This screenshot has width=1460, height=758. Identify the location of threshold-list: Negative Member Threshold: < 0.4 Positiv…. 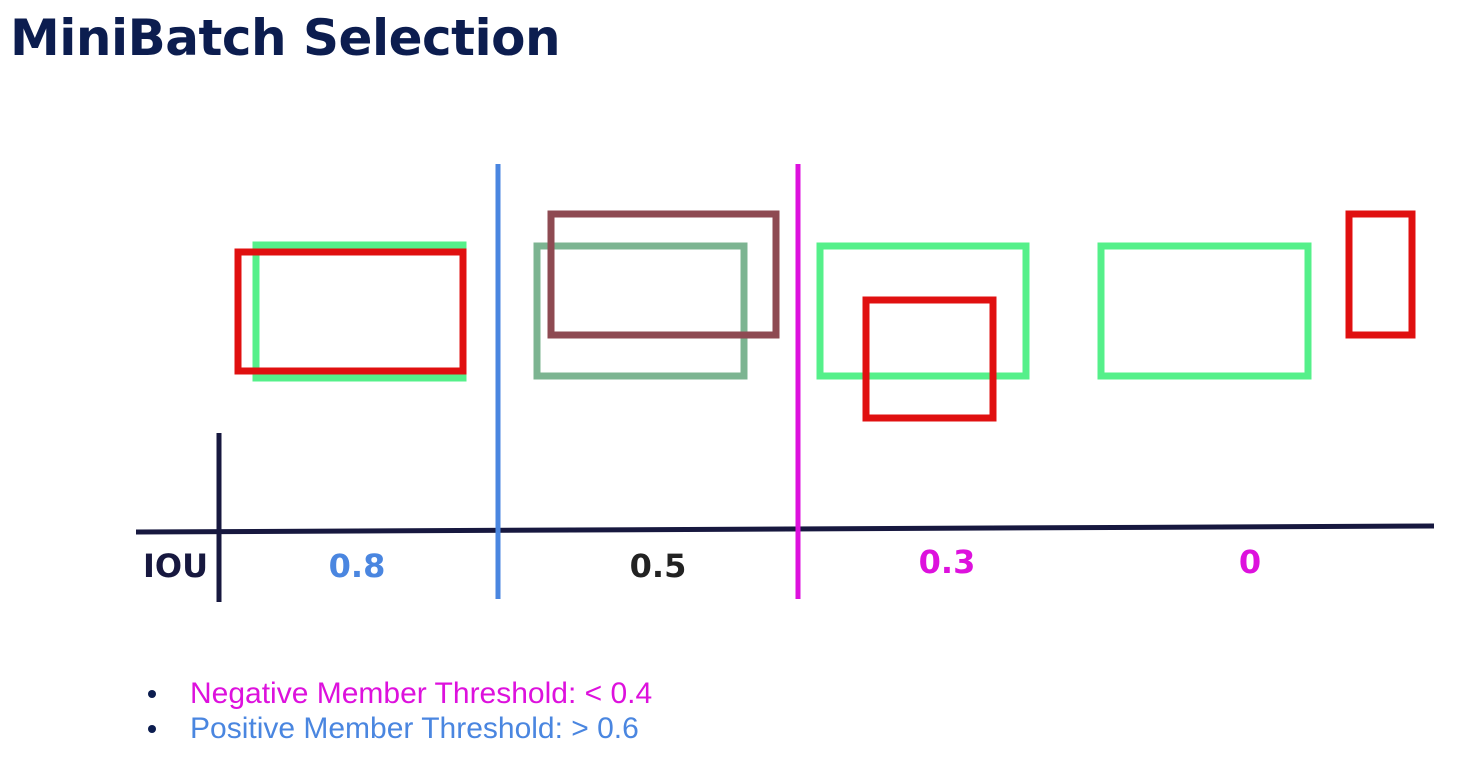
(399, 711).